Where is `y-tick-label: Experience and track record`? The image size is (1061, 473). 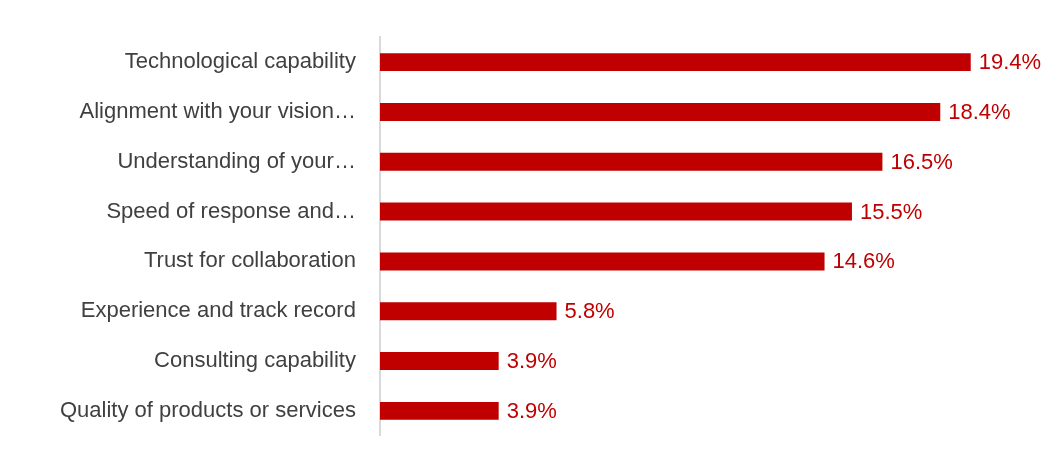
y-tick-label: Experience and track record is located at coordinates (218, 310).